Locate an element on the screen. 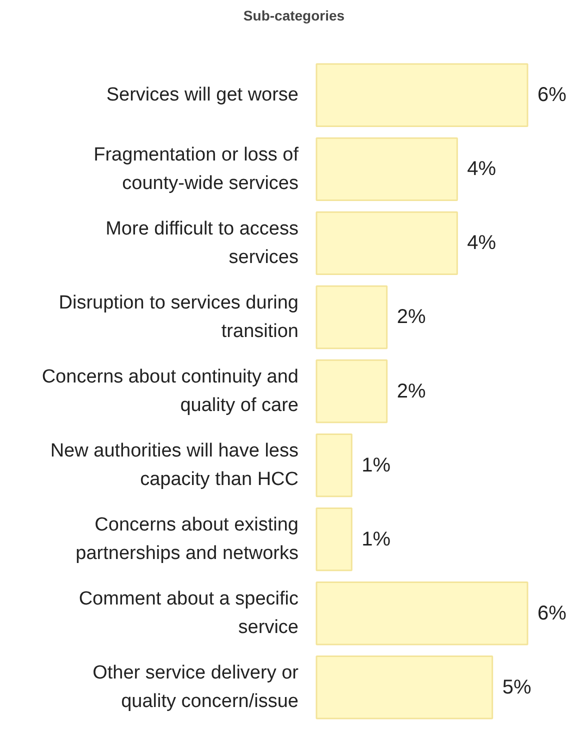 Image resolution: width=587 pixels, height=735 pixels. data-label: 5% is located at coordinates (517, 687).